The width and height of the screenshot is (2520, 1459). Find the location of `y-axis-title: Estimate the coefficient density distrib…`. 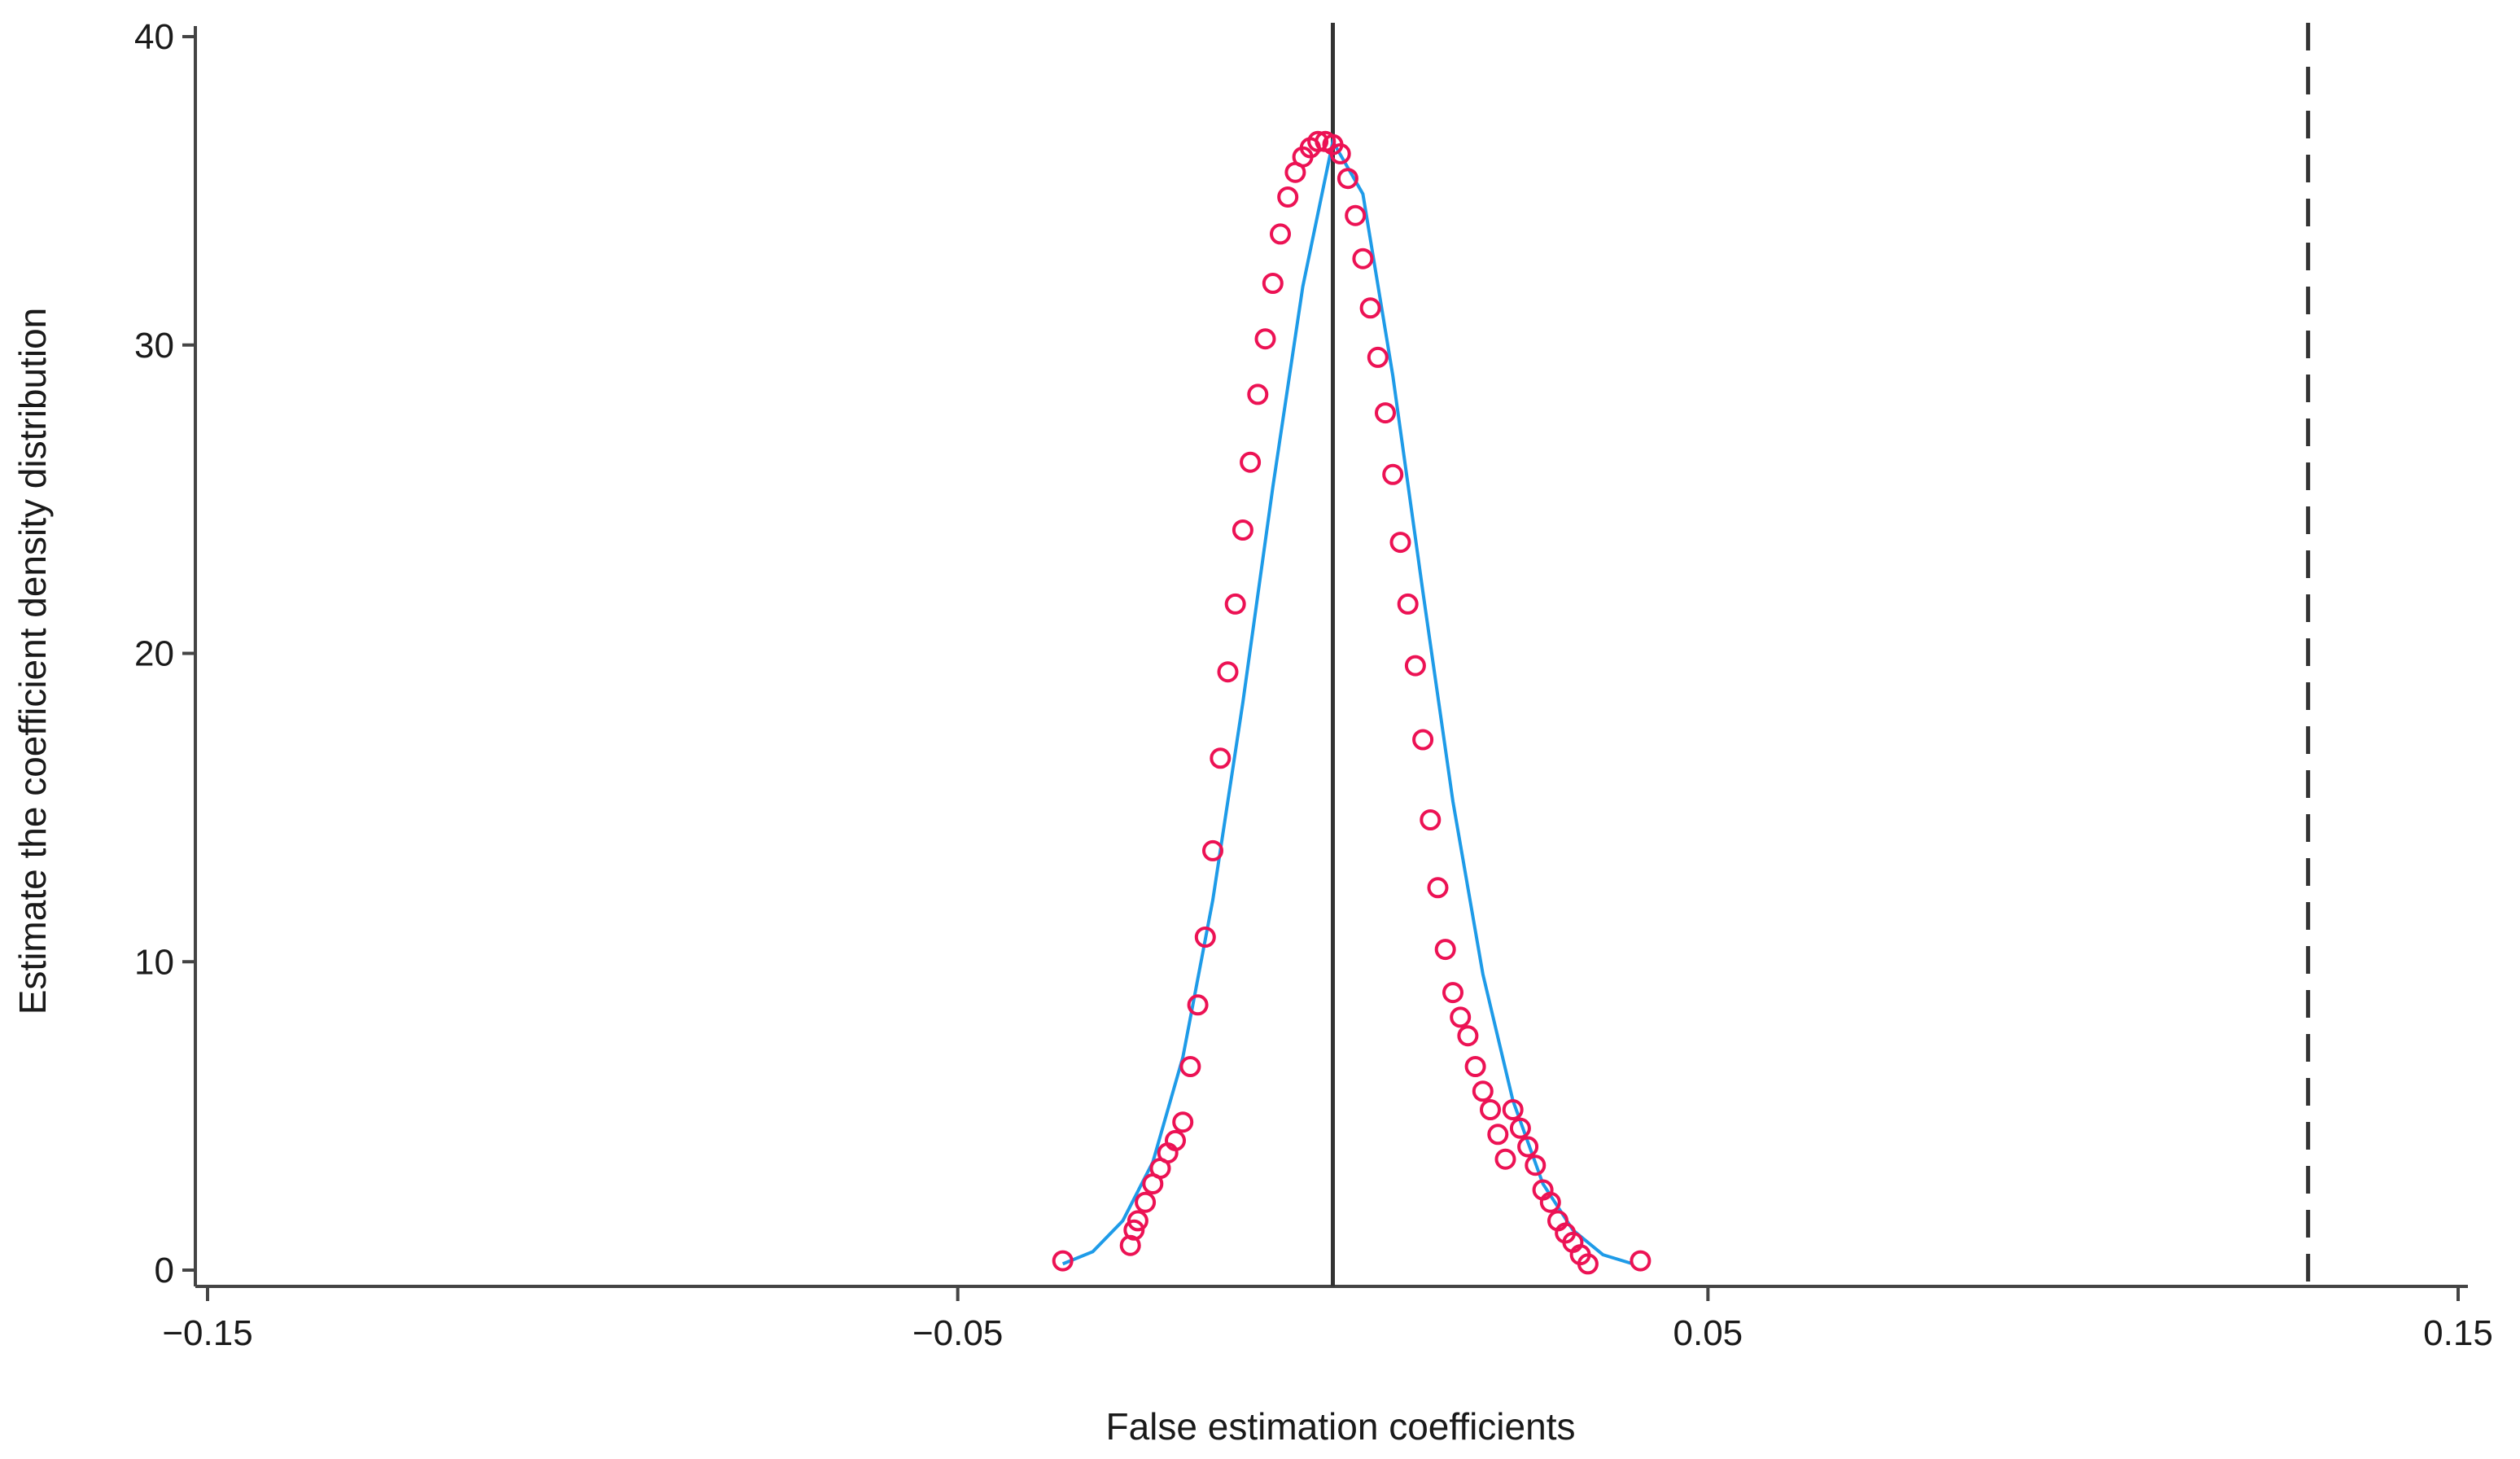

y-axis-title: Estimate the coefficient density distrib… is located at coordinates (32, 661).